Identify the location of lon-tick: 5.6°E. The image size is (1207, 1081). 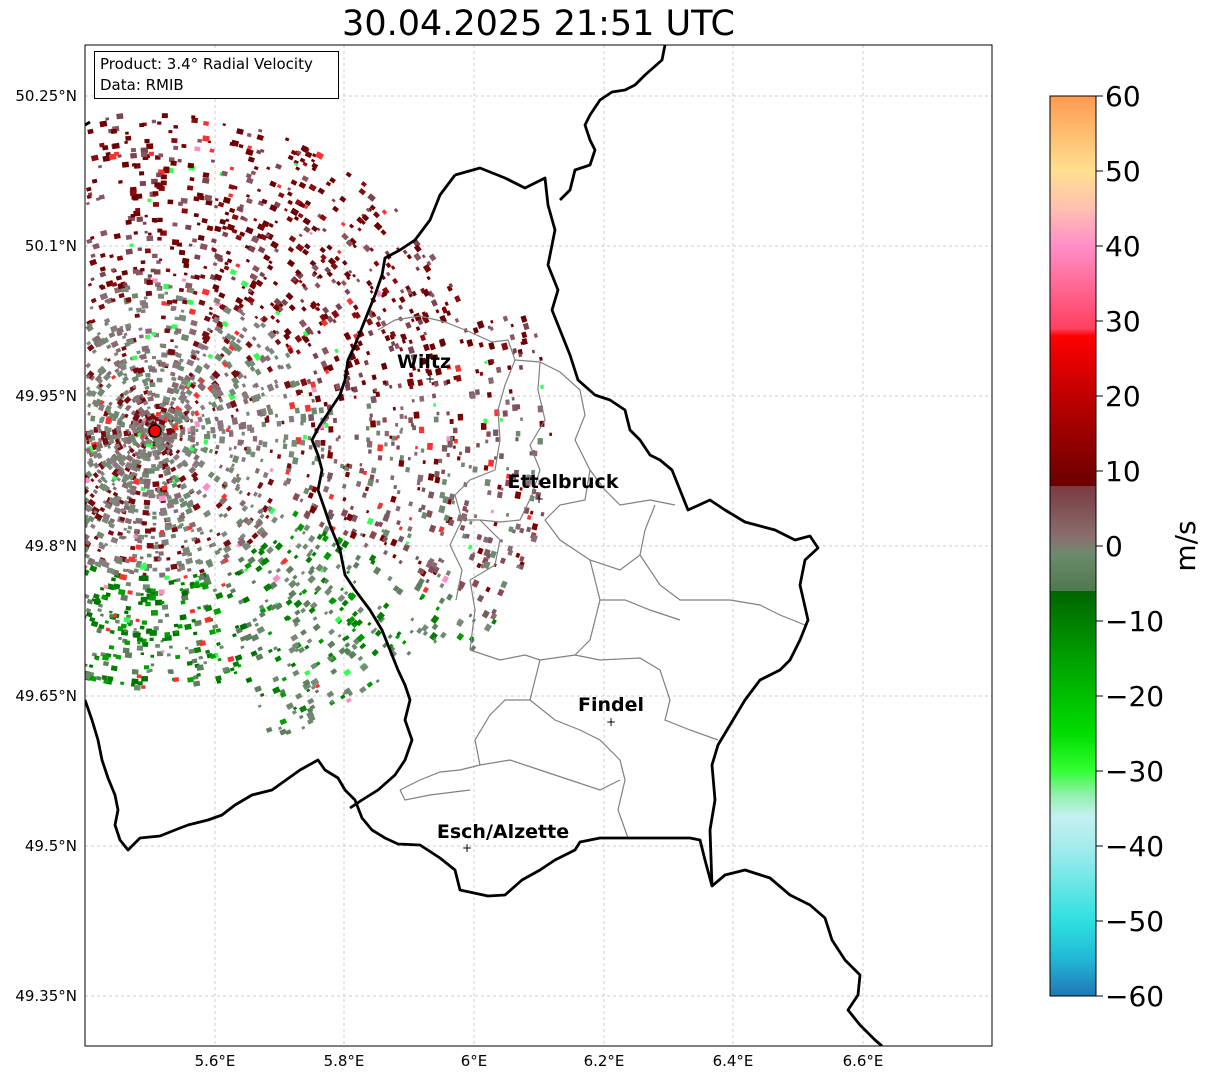
(215, 1061).